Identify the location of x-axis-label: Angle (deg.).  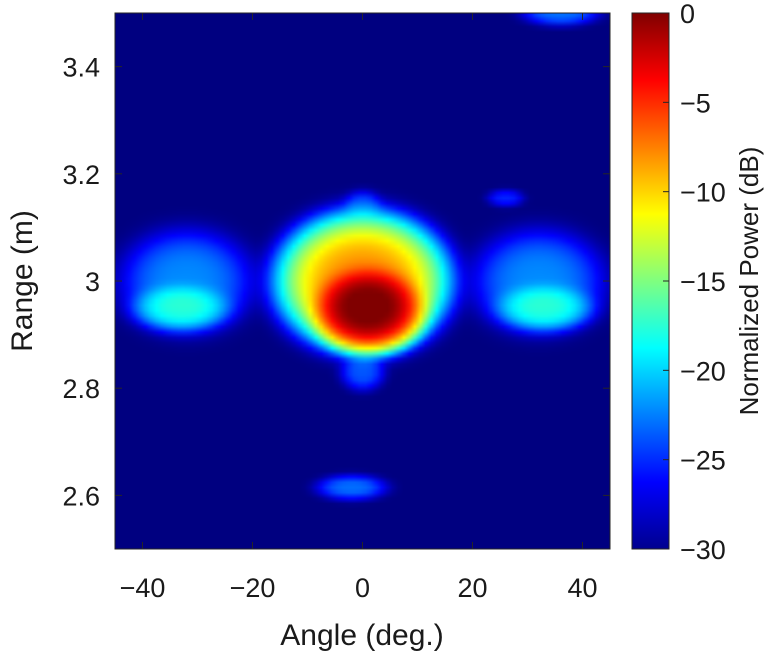
(361, 635).